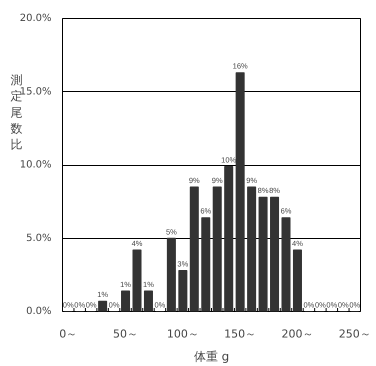  What do you see at coordinates (240, 334) in the screenshot?
I see `x-tick-label: 150～` at bounding box center [240, 334].